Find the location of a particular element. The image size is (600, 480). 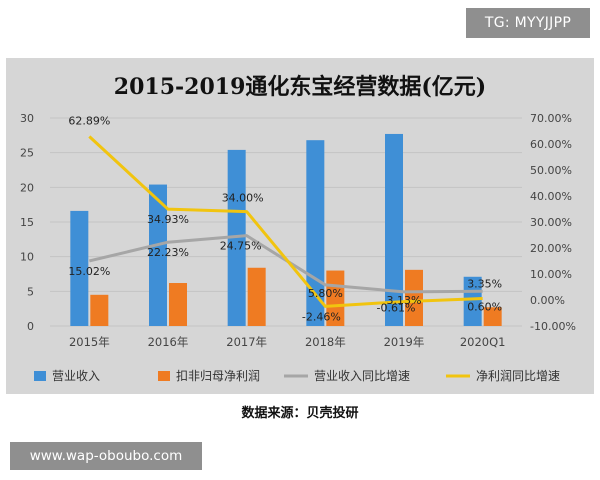

tg-watermark: TG: MYYJJPP is located at coordinates (528, 23).